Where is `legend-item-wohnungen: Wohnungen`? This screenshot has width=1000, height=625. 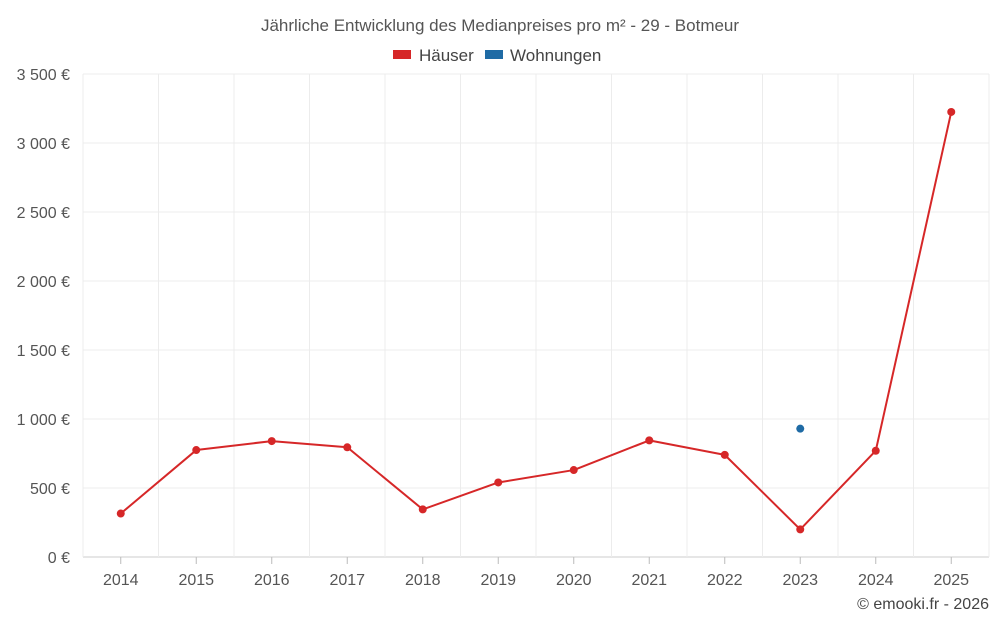 legend-item-wohnungen: Wohnungen is located at coordinates (543, 55).